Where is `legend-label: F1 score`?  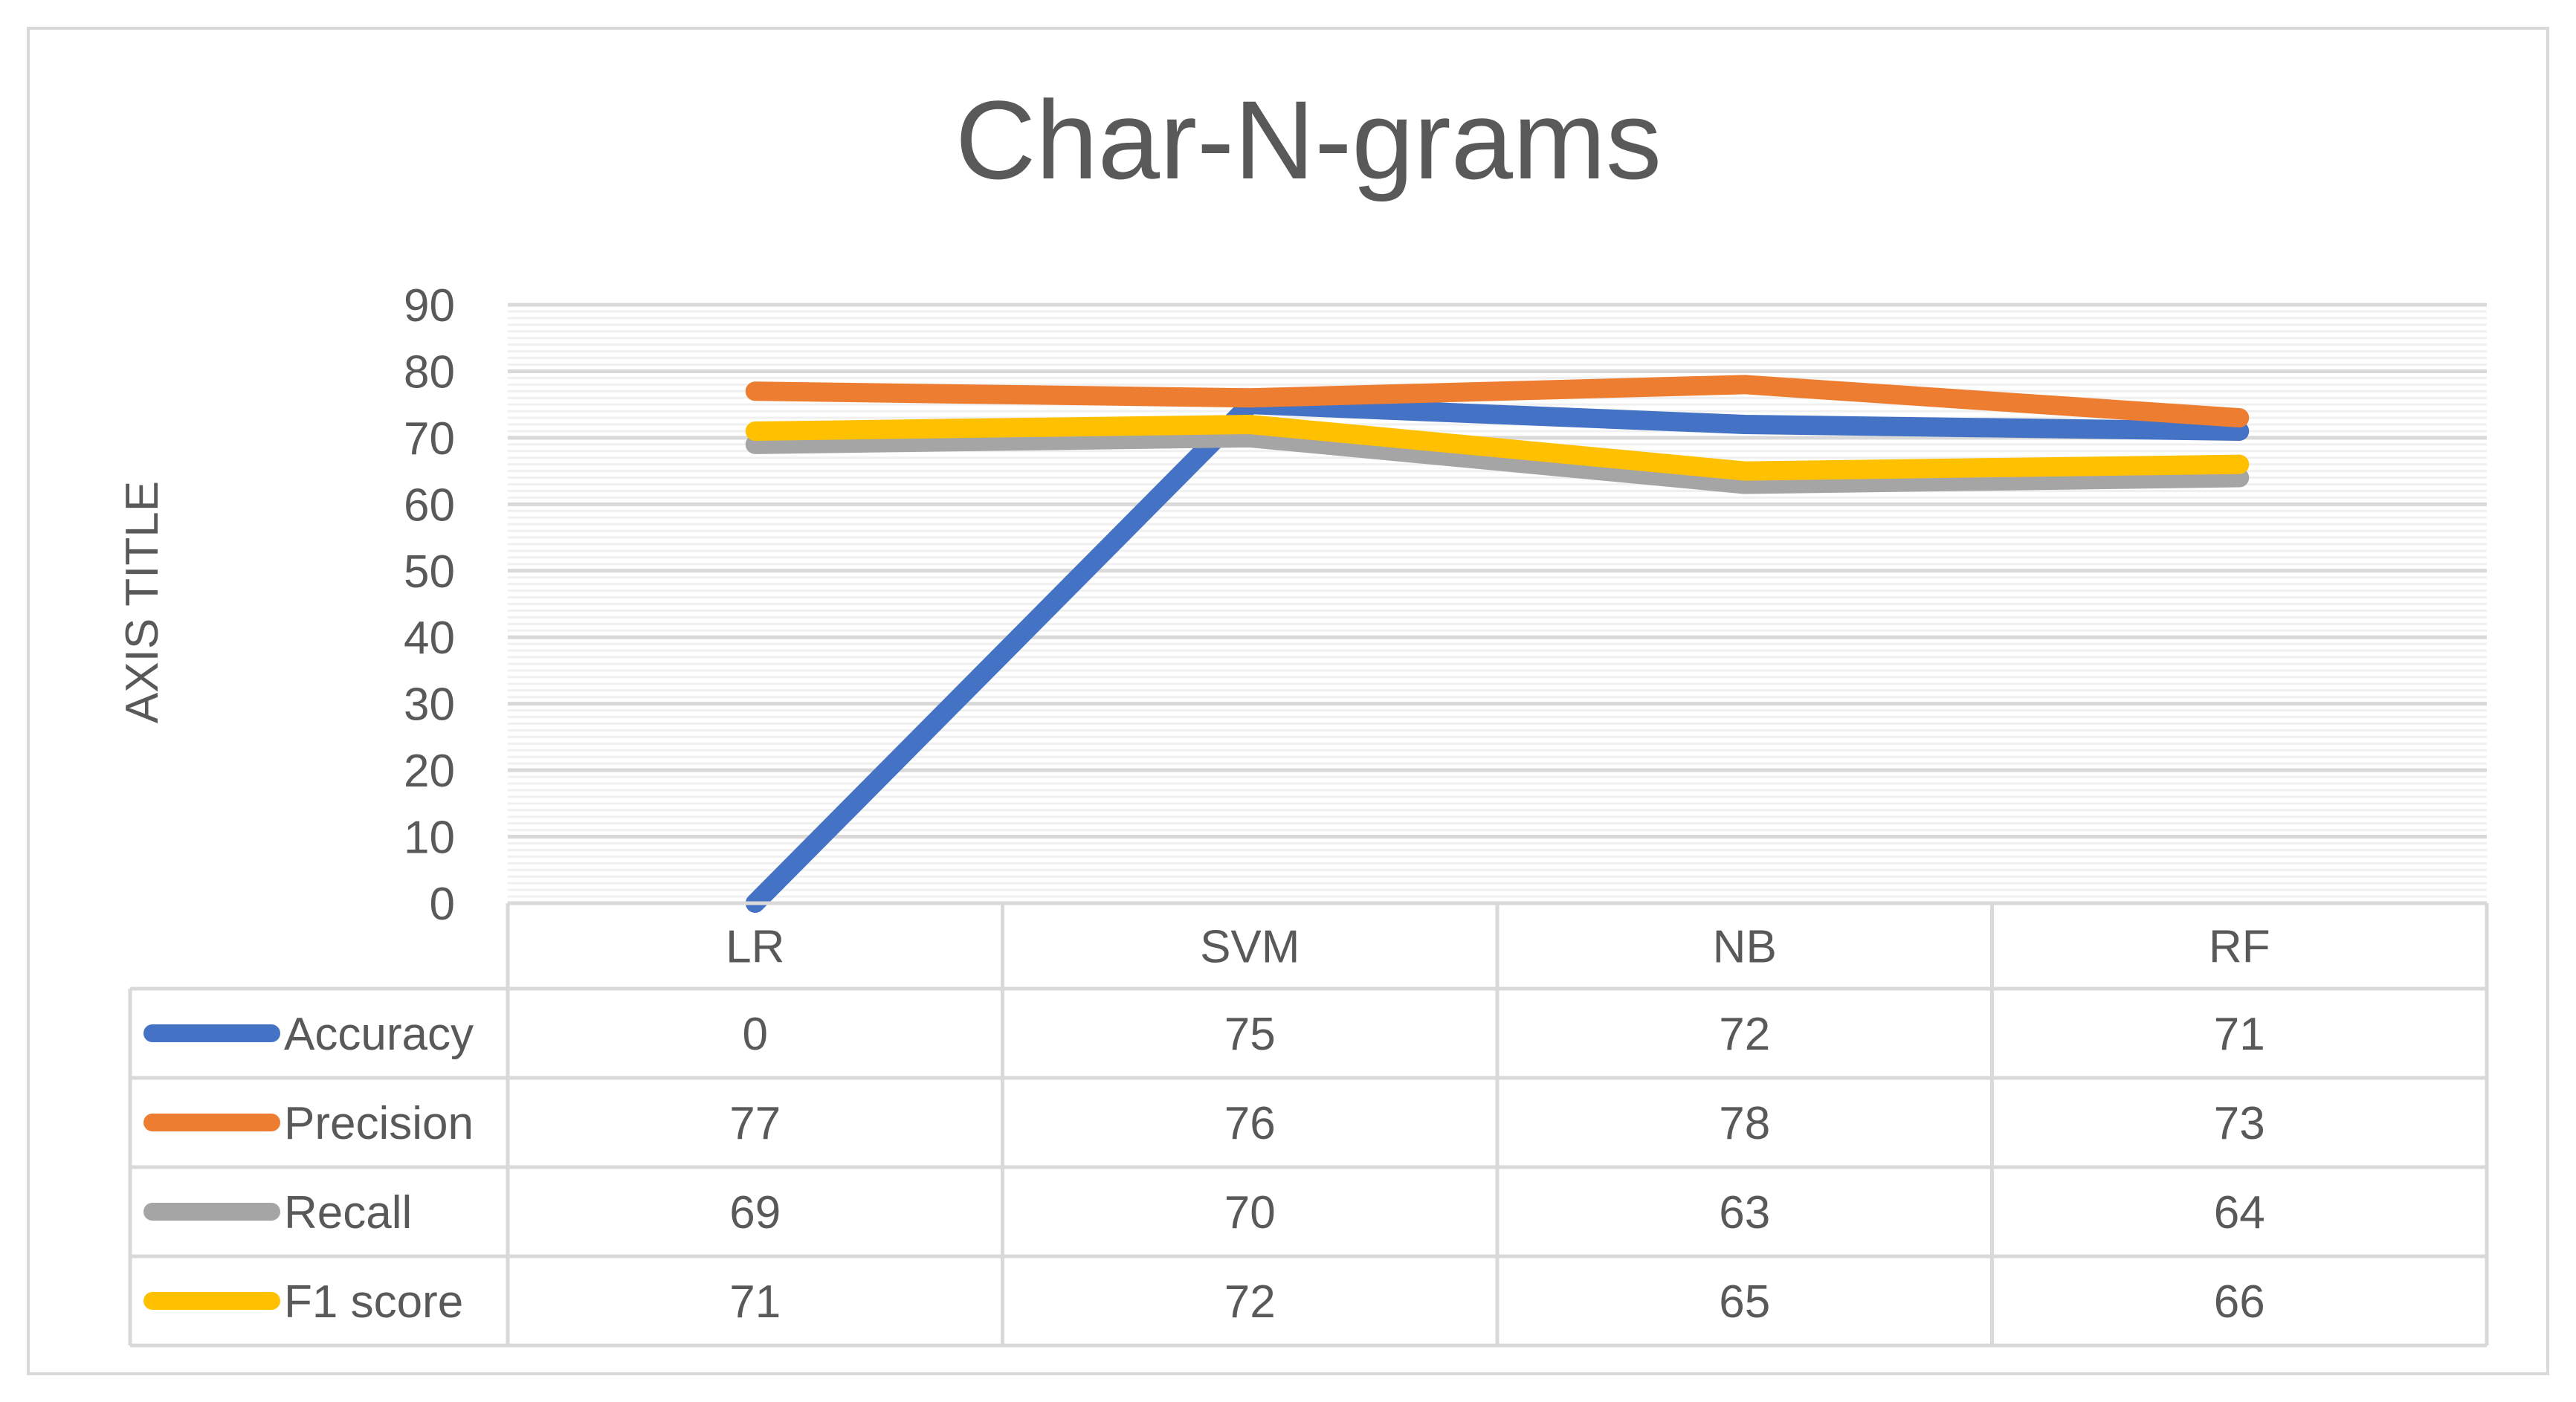 legend-label: F1 score is located at coordinates (373, 1302).